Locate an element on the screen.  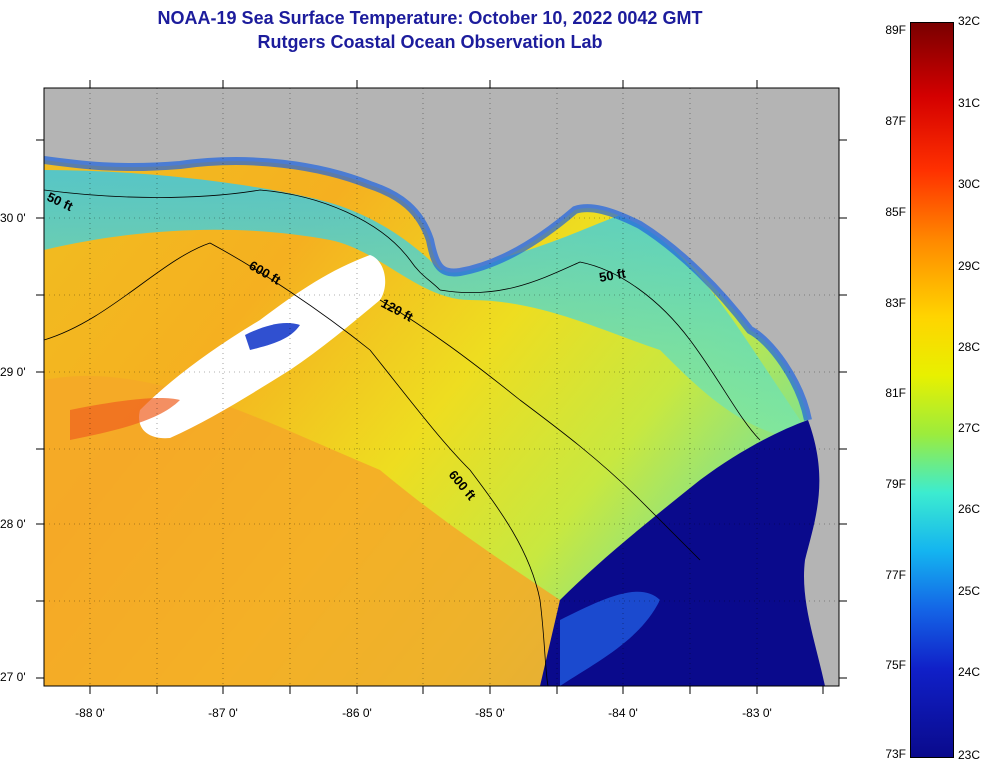
colorbar-c-label: 28C is located at coordinates (969, 347).